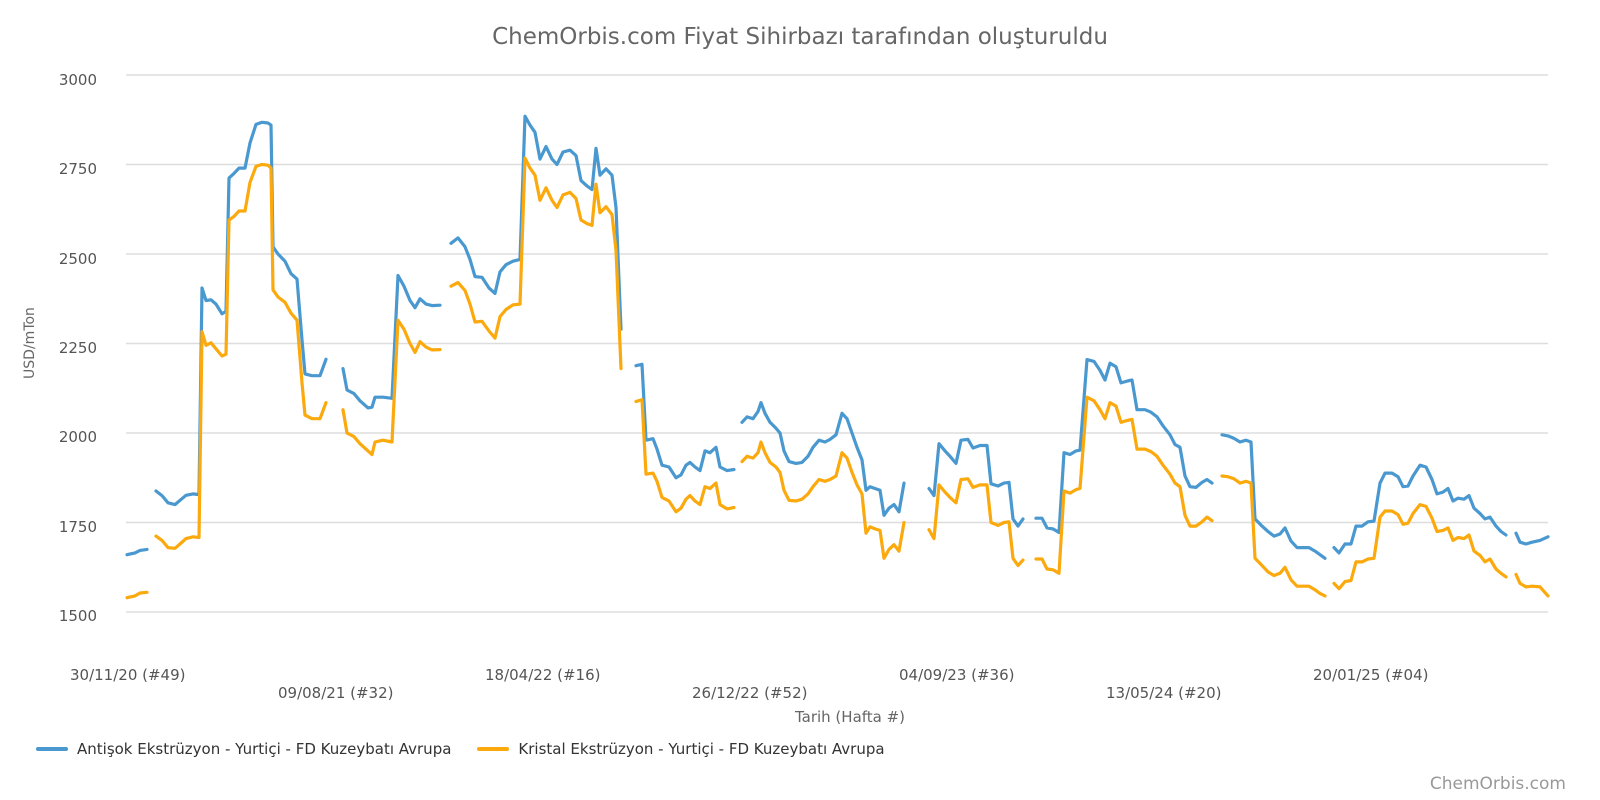 This screenshot has width=1600, height=800. I want to click on x-tick-label: 20/01/25 (#04), so click(1371, 675).